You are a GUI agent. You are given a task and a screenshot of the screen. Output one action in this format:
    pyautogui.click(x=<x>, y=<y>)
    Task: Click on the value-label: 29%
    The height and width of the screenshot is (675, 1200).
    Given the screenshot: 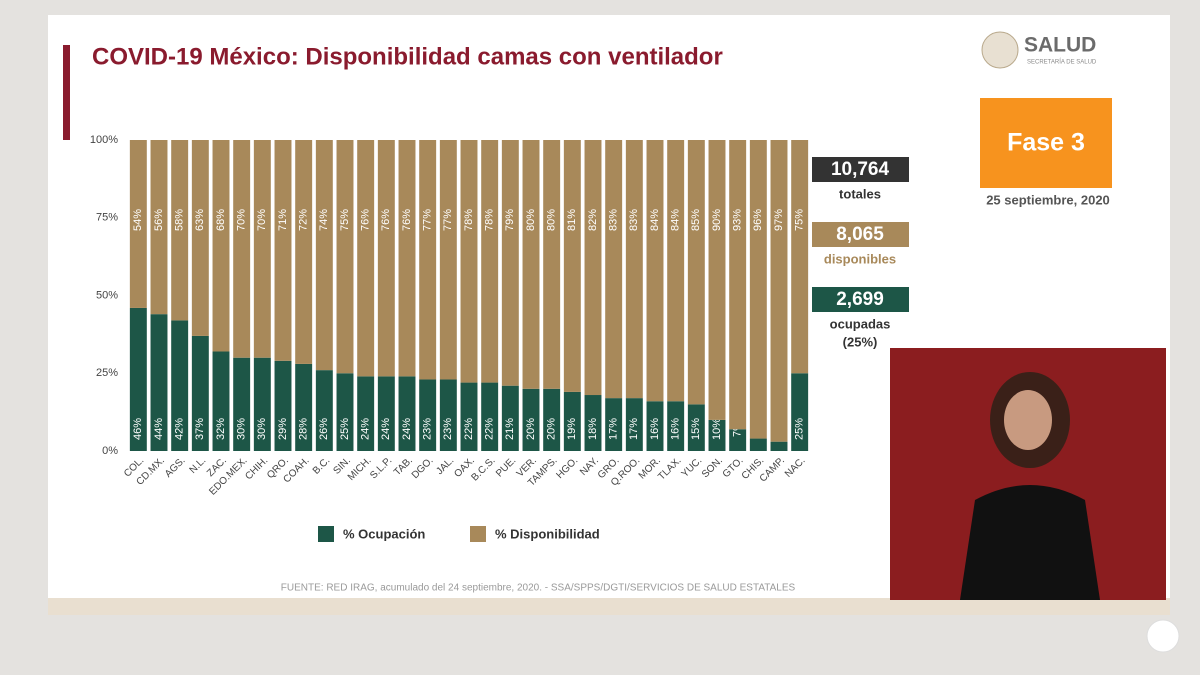 What is the action you would take?
    pyautogui.click(x=283, y=429)
    